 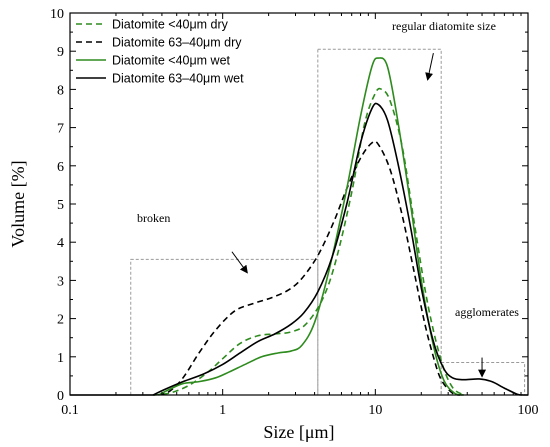 I want to click on y-tick-label: 10, so click(x=57, y=14).